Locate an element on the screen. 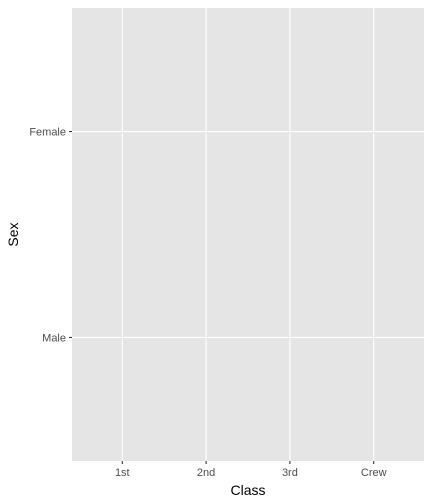 Image resolution: width=432 pixels, height=504 pixels. y-axis-ticks: Female Male is located at coordinates (50, 235).